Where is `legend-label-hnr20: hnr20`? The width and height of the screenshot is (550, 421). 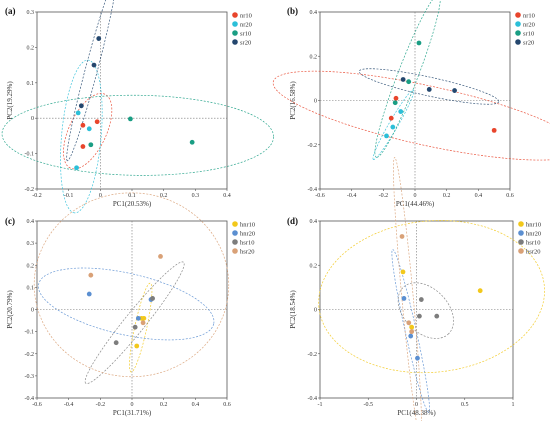
legend-label-hnr20: hnr20 is located at coordinates (247, 233).